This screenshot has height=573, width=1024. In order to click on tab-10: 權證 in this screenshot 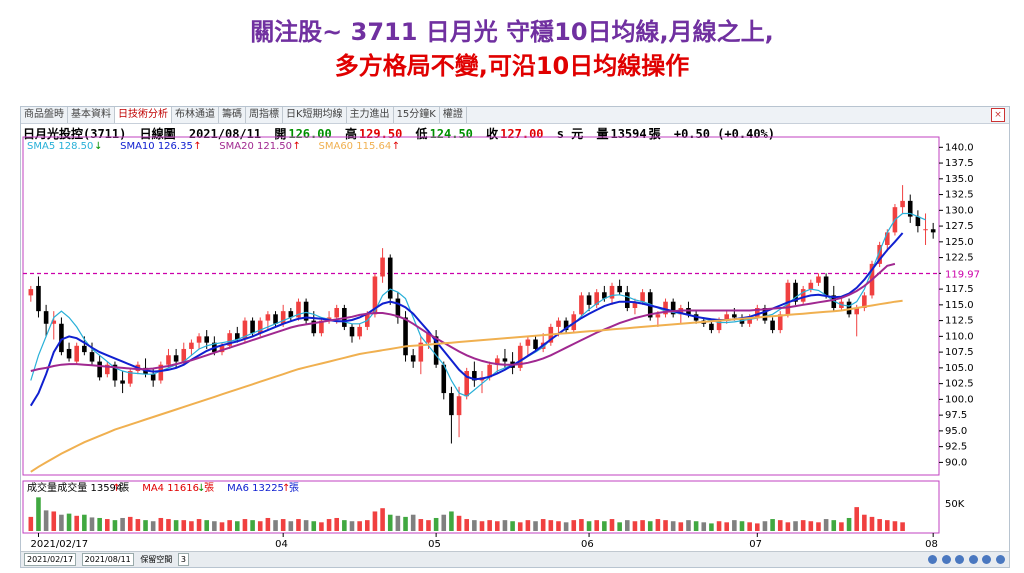, I will do `click(453, 115)`.